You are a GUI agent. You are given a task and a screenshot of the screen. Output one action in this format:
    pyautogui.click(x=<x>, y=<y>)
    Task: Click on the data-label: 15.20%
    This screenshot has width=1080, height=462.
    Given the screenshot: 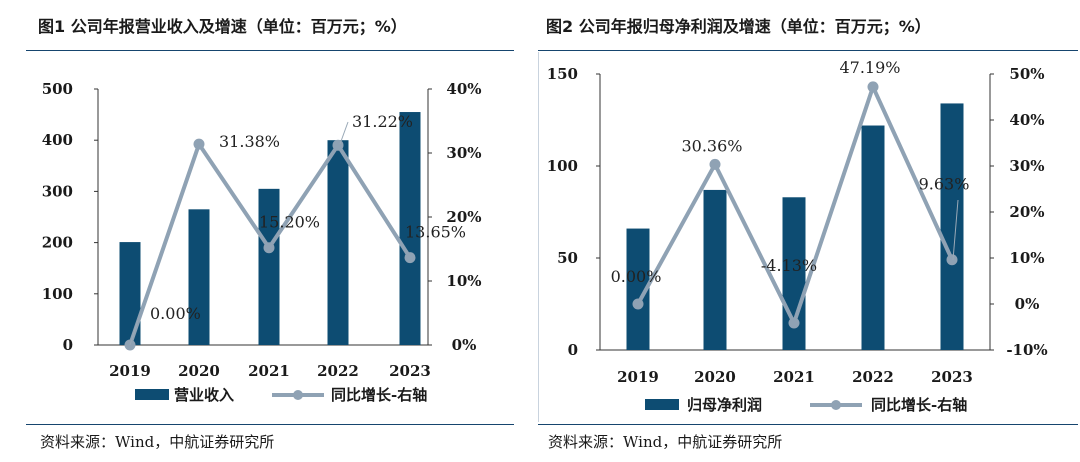 What is the action you would take?
    pyautogui.click(x=289, y=222)
    